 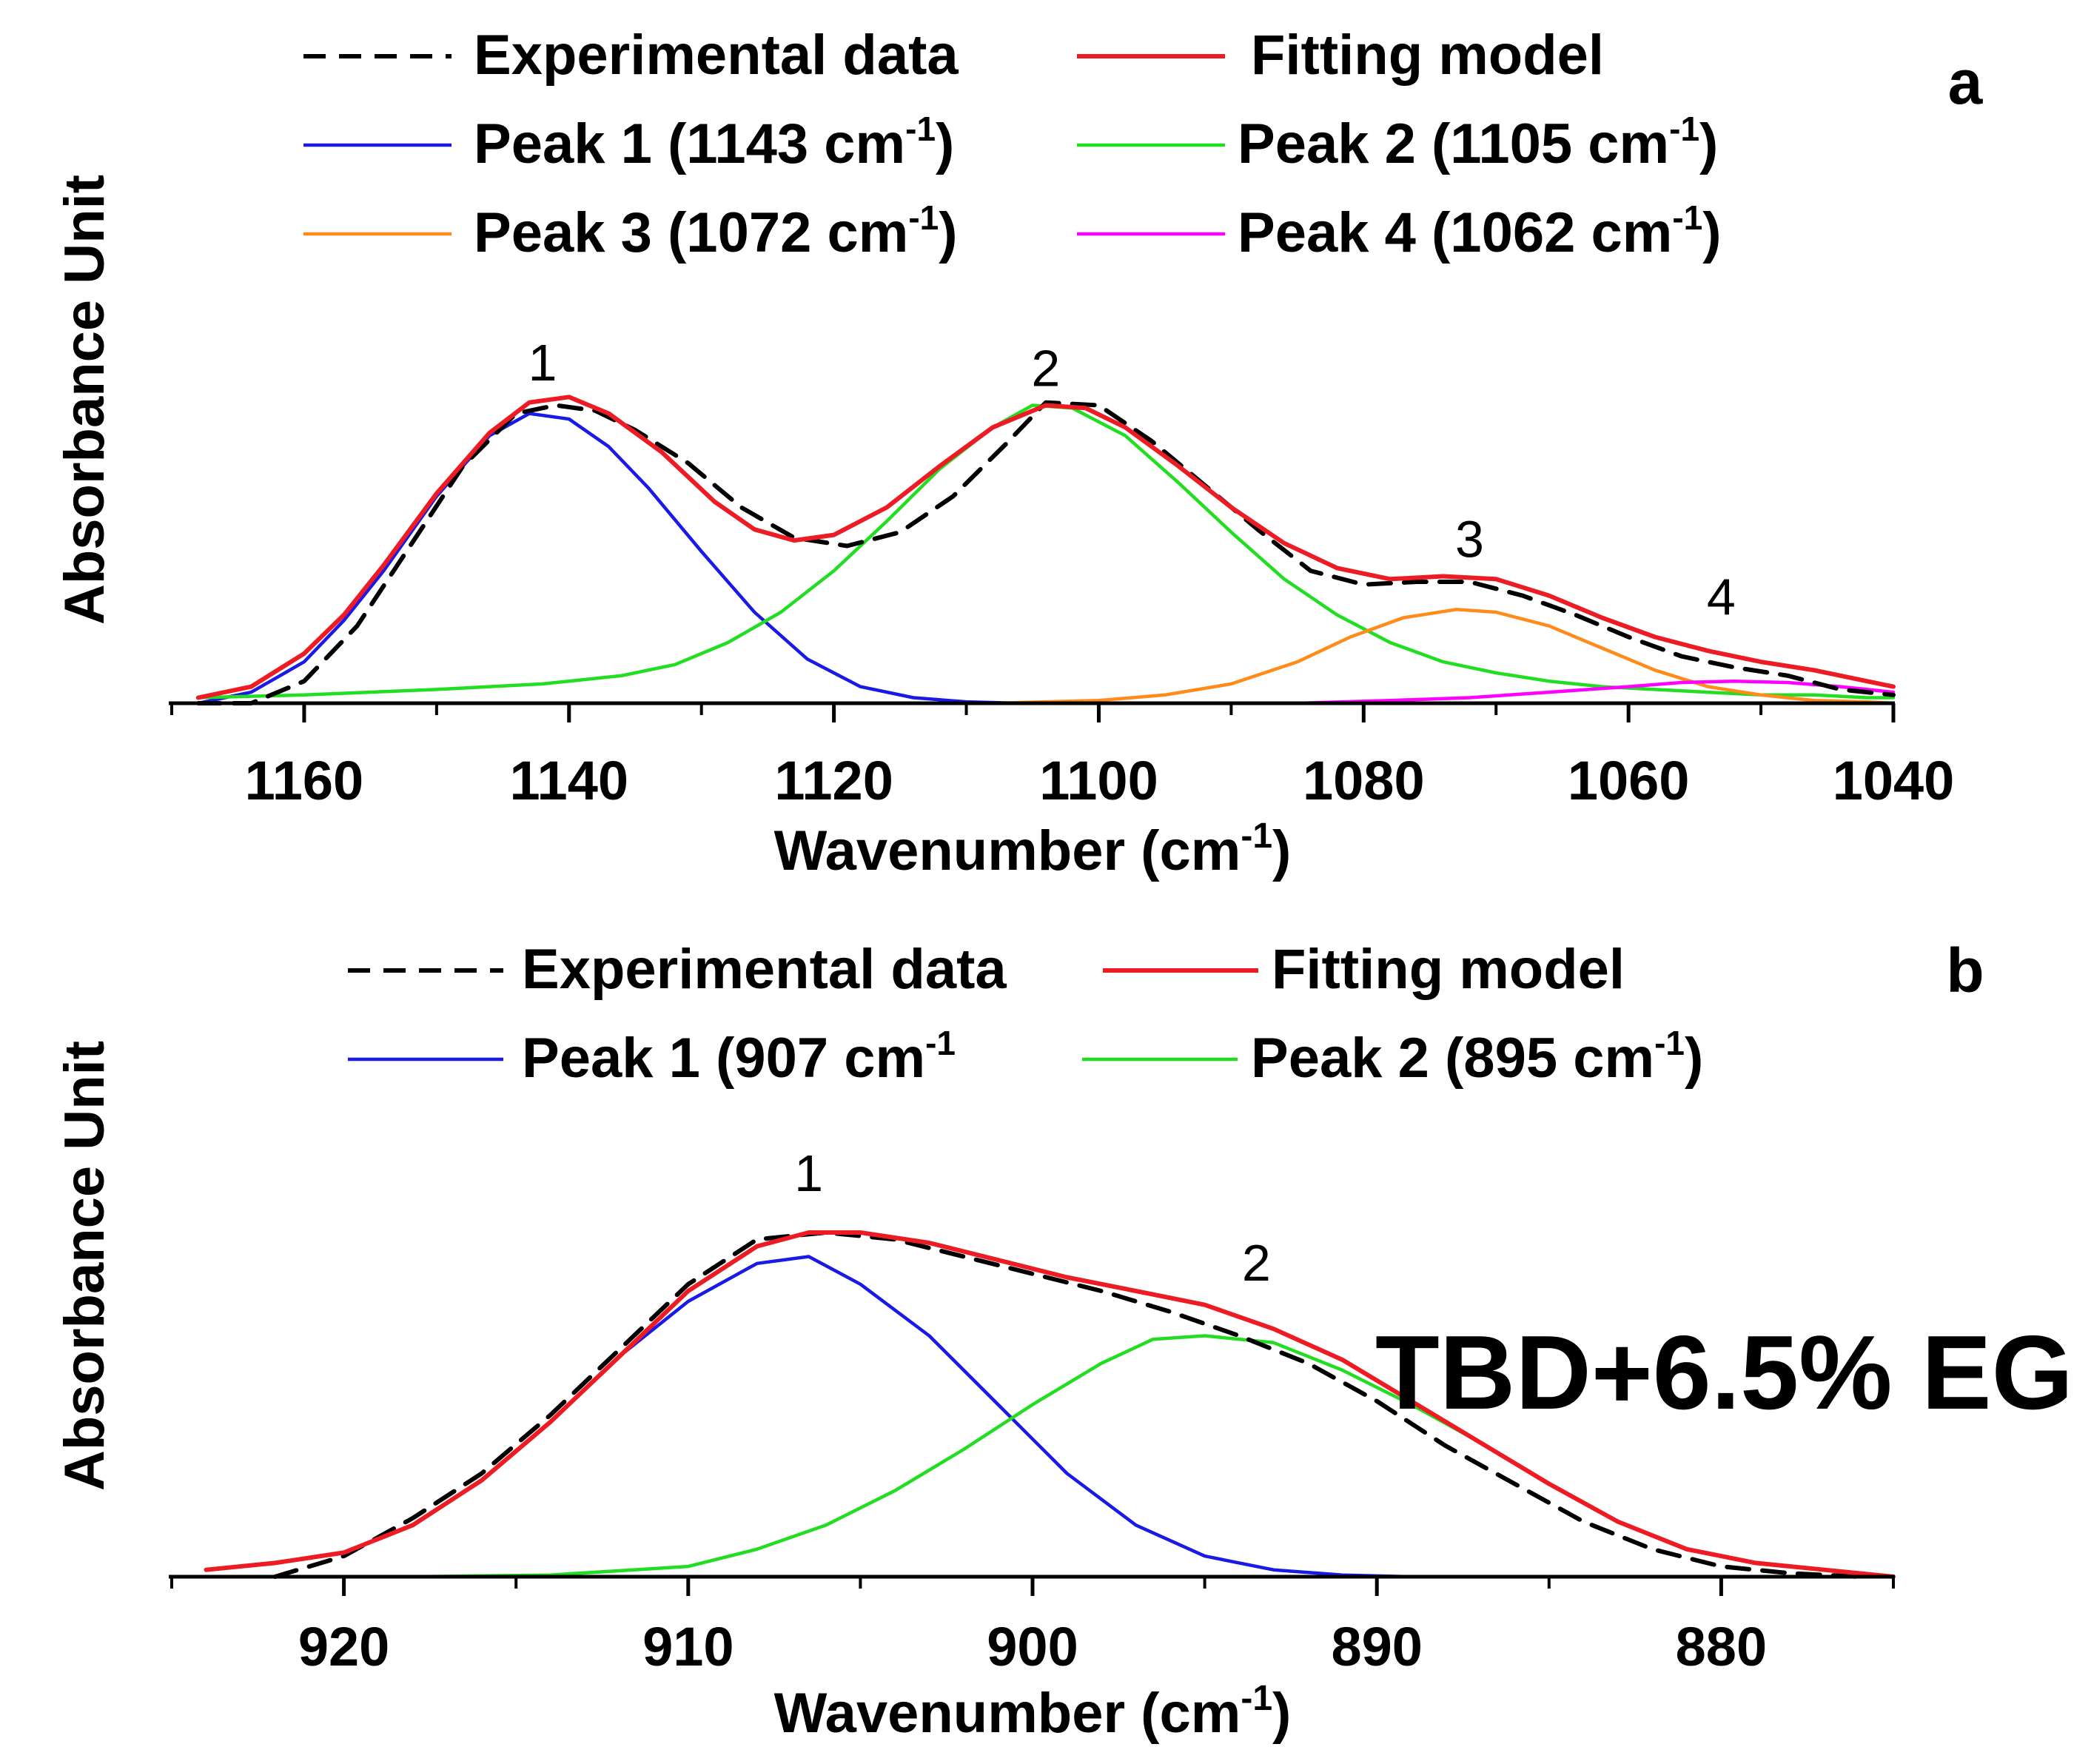 I want to click on panel-a-tick-label: 1080, so click(x=1364, y=780).